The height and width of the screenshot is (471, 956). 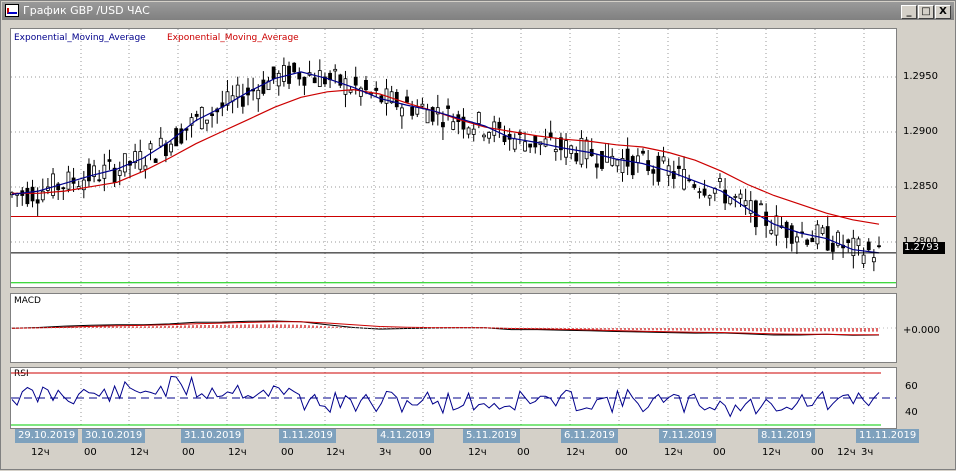 I want to click on date-label: 30.10.2019, so click(x=114, y=436).